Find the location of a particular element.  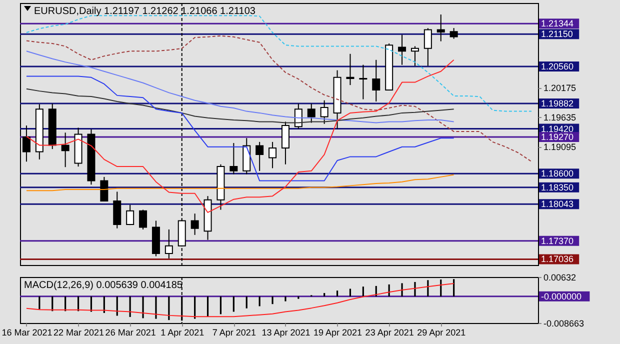

ref-line-label: 1.19270 is located at coordinates (557, 137).